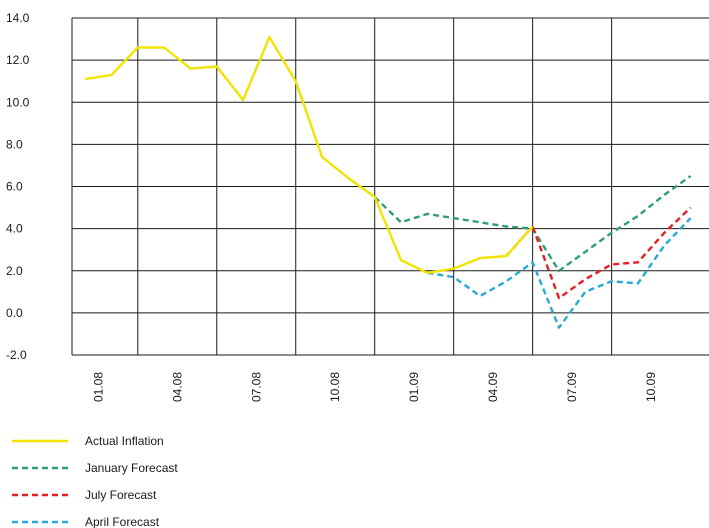  What do you see at coordinates (98, 387) in the screenshot?
I see `x-tick-label: 01.08` at bounding box center [98, 387].